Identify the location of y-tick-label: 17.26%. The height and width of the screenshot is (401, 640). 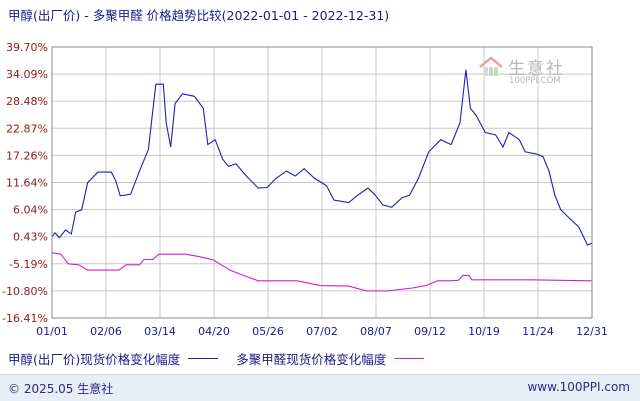
(27, 155).